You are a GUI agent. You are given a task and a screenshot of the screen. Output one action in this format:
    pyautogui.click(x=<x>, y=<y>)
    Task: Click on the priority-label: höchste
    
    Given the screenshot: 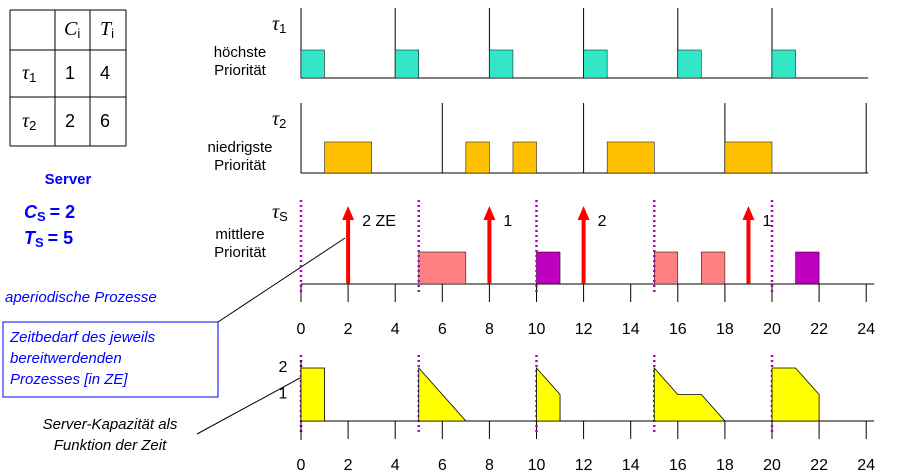 What is the action you would take?
    pyautogui.click(x=240, y=52)
    